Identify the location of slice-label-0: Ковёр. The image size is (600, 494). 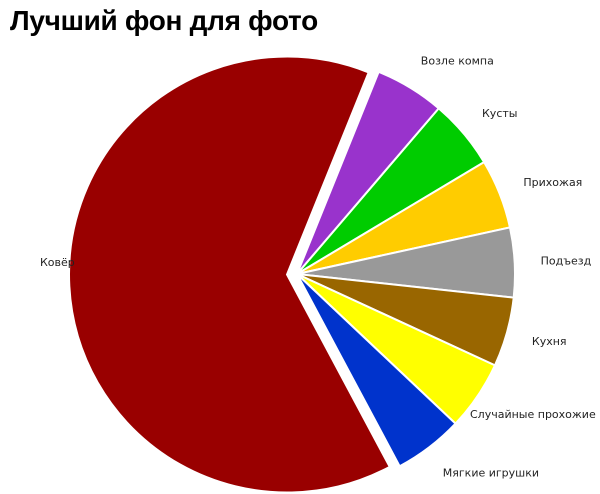
(57, 262).